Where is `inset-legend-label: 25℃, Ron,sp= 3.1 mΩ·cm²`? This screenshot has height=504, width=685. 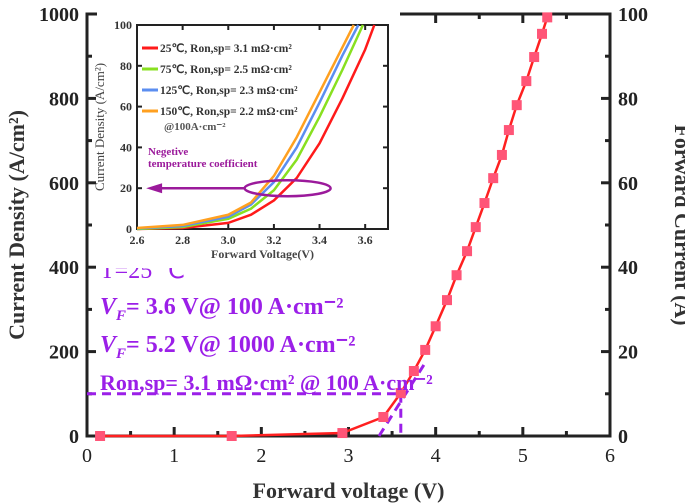
inset-legend-label: 25℃, Ron,sp= 3.1 mΩ·cm² is located at coordinates (226, 48).